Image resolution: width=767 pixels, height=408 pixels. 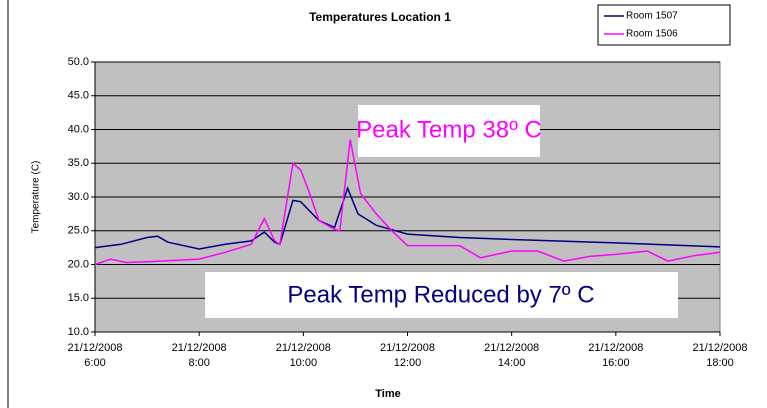 I want to click on legend-label: Room 1507, so click(x=652, y=16).